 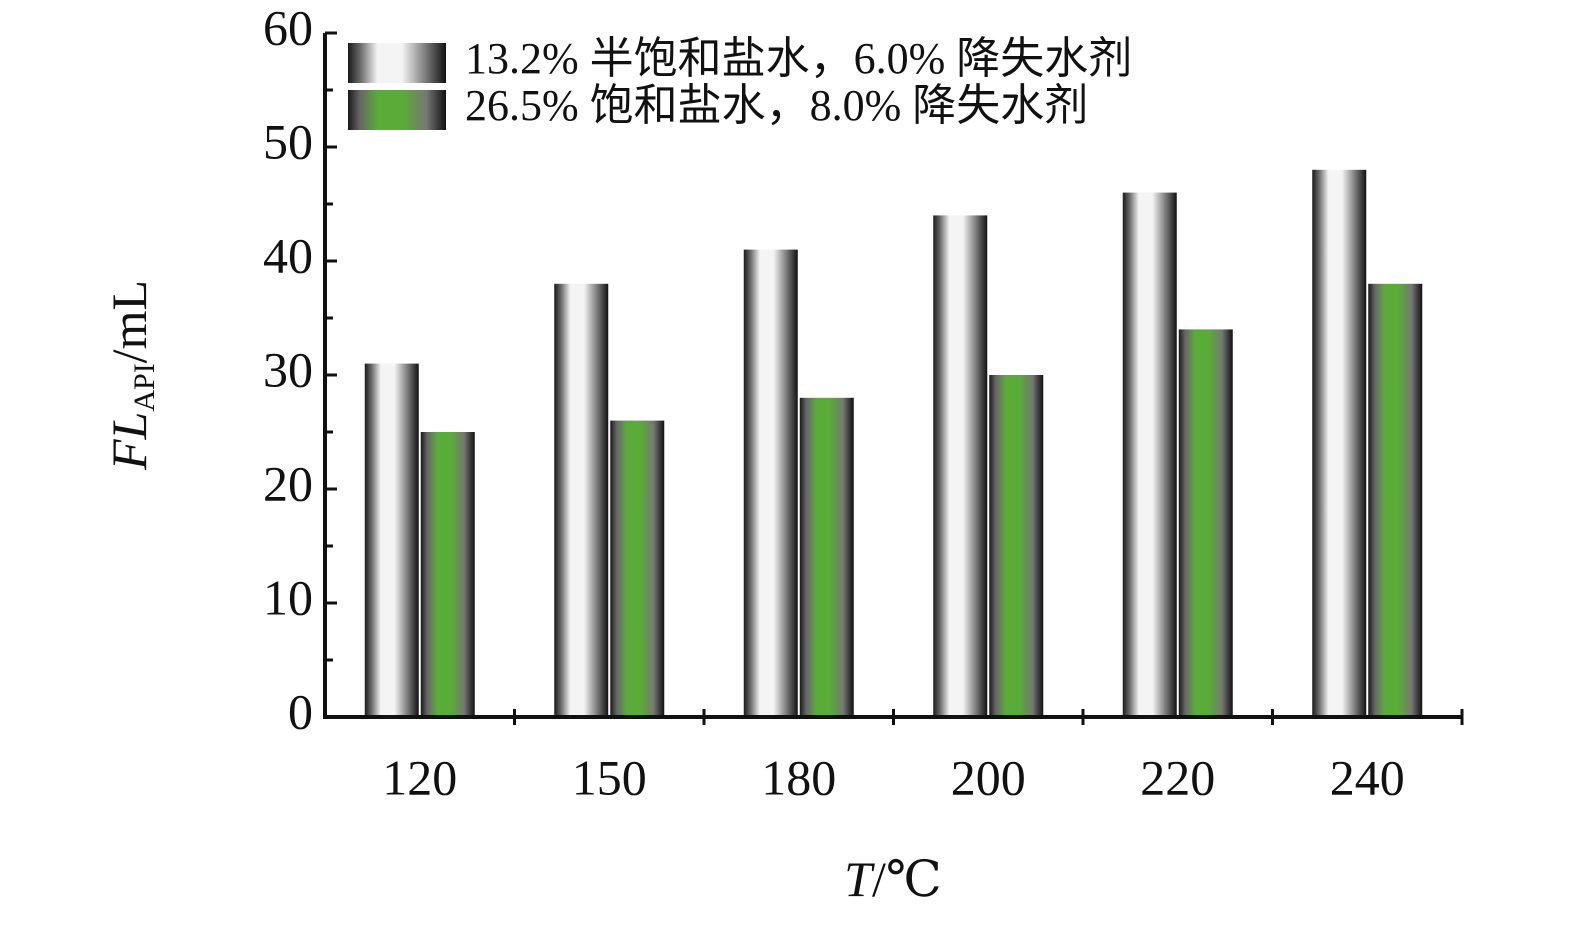 I want to click on legend-label: 26.5% 饱和盐水，8.0% 降失水剂, so click(x=776, y=105).